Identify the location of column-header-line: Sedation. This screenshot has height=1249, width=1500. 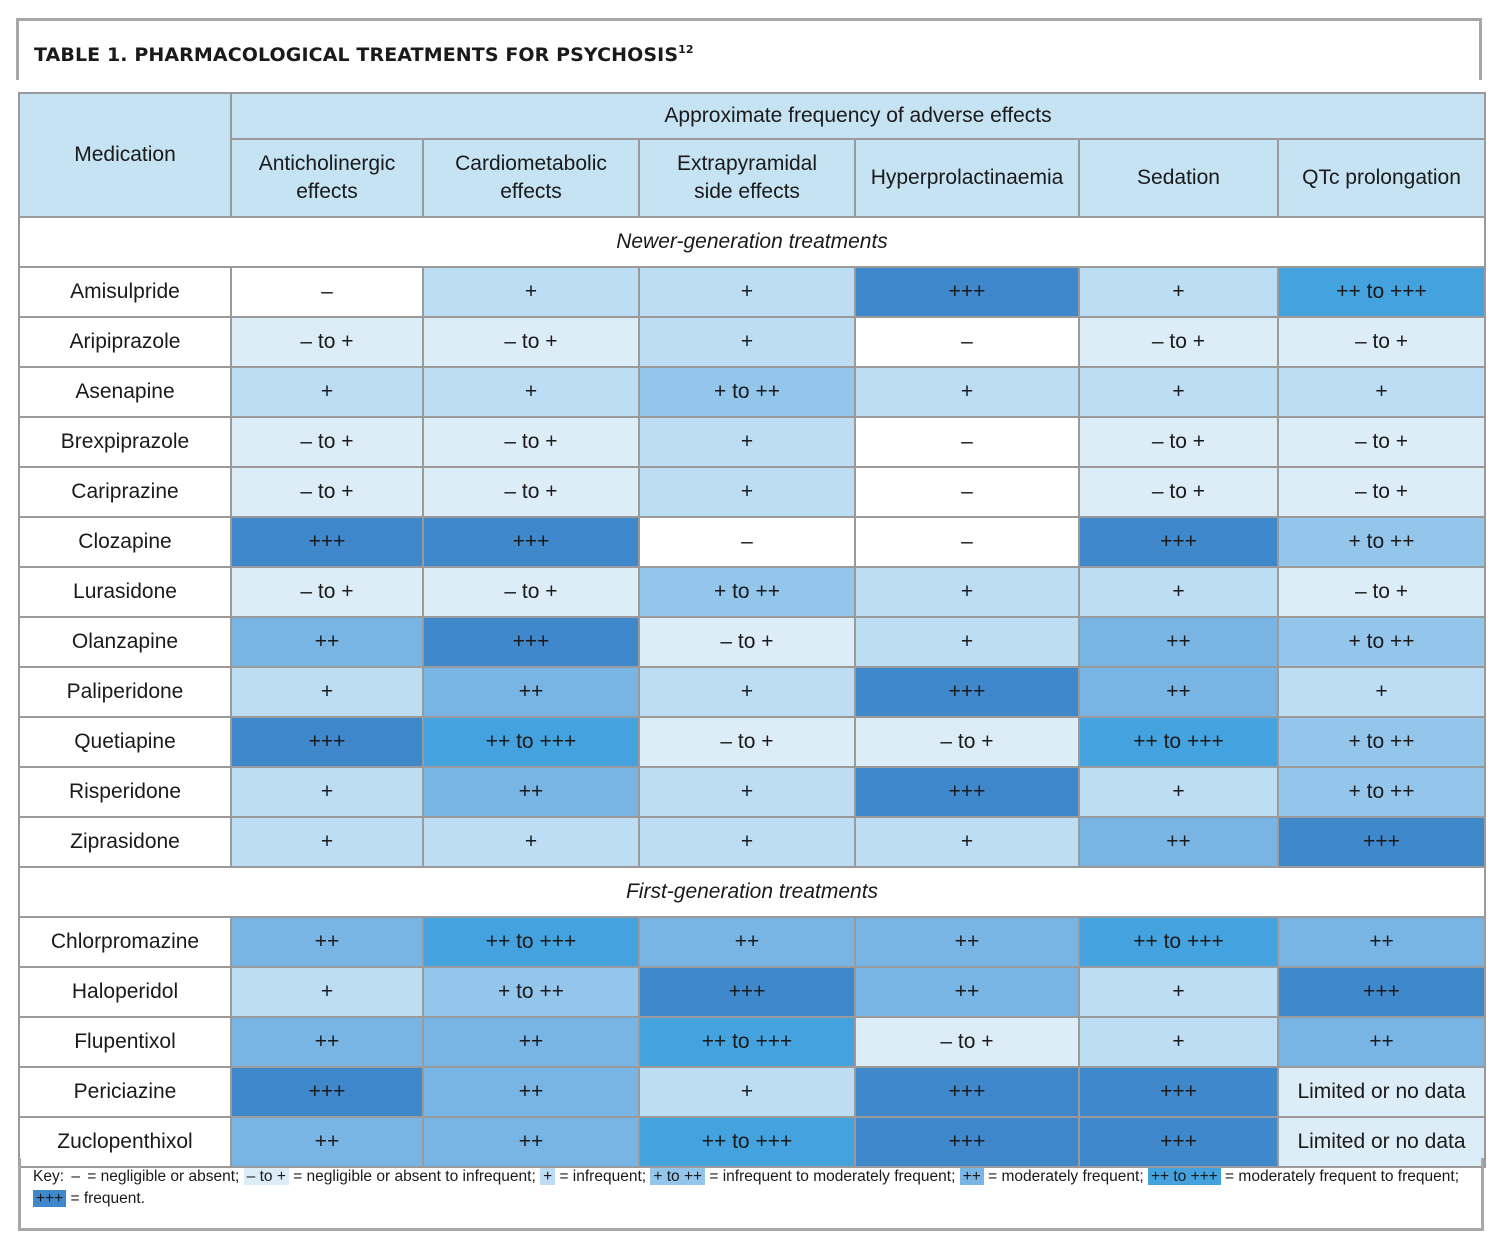
(1178, 177).